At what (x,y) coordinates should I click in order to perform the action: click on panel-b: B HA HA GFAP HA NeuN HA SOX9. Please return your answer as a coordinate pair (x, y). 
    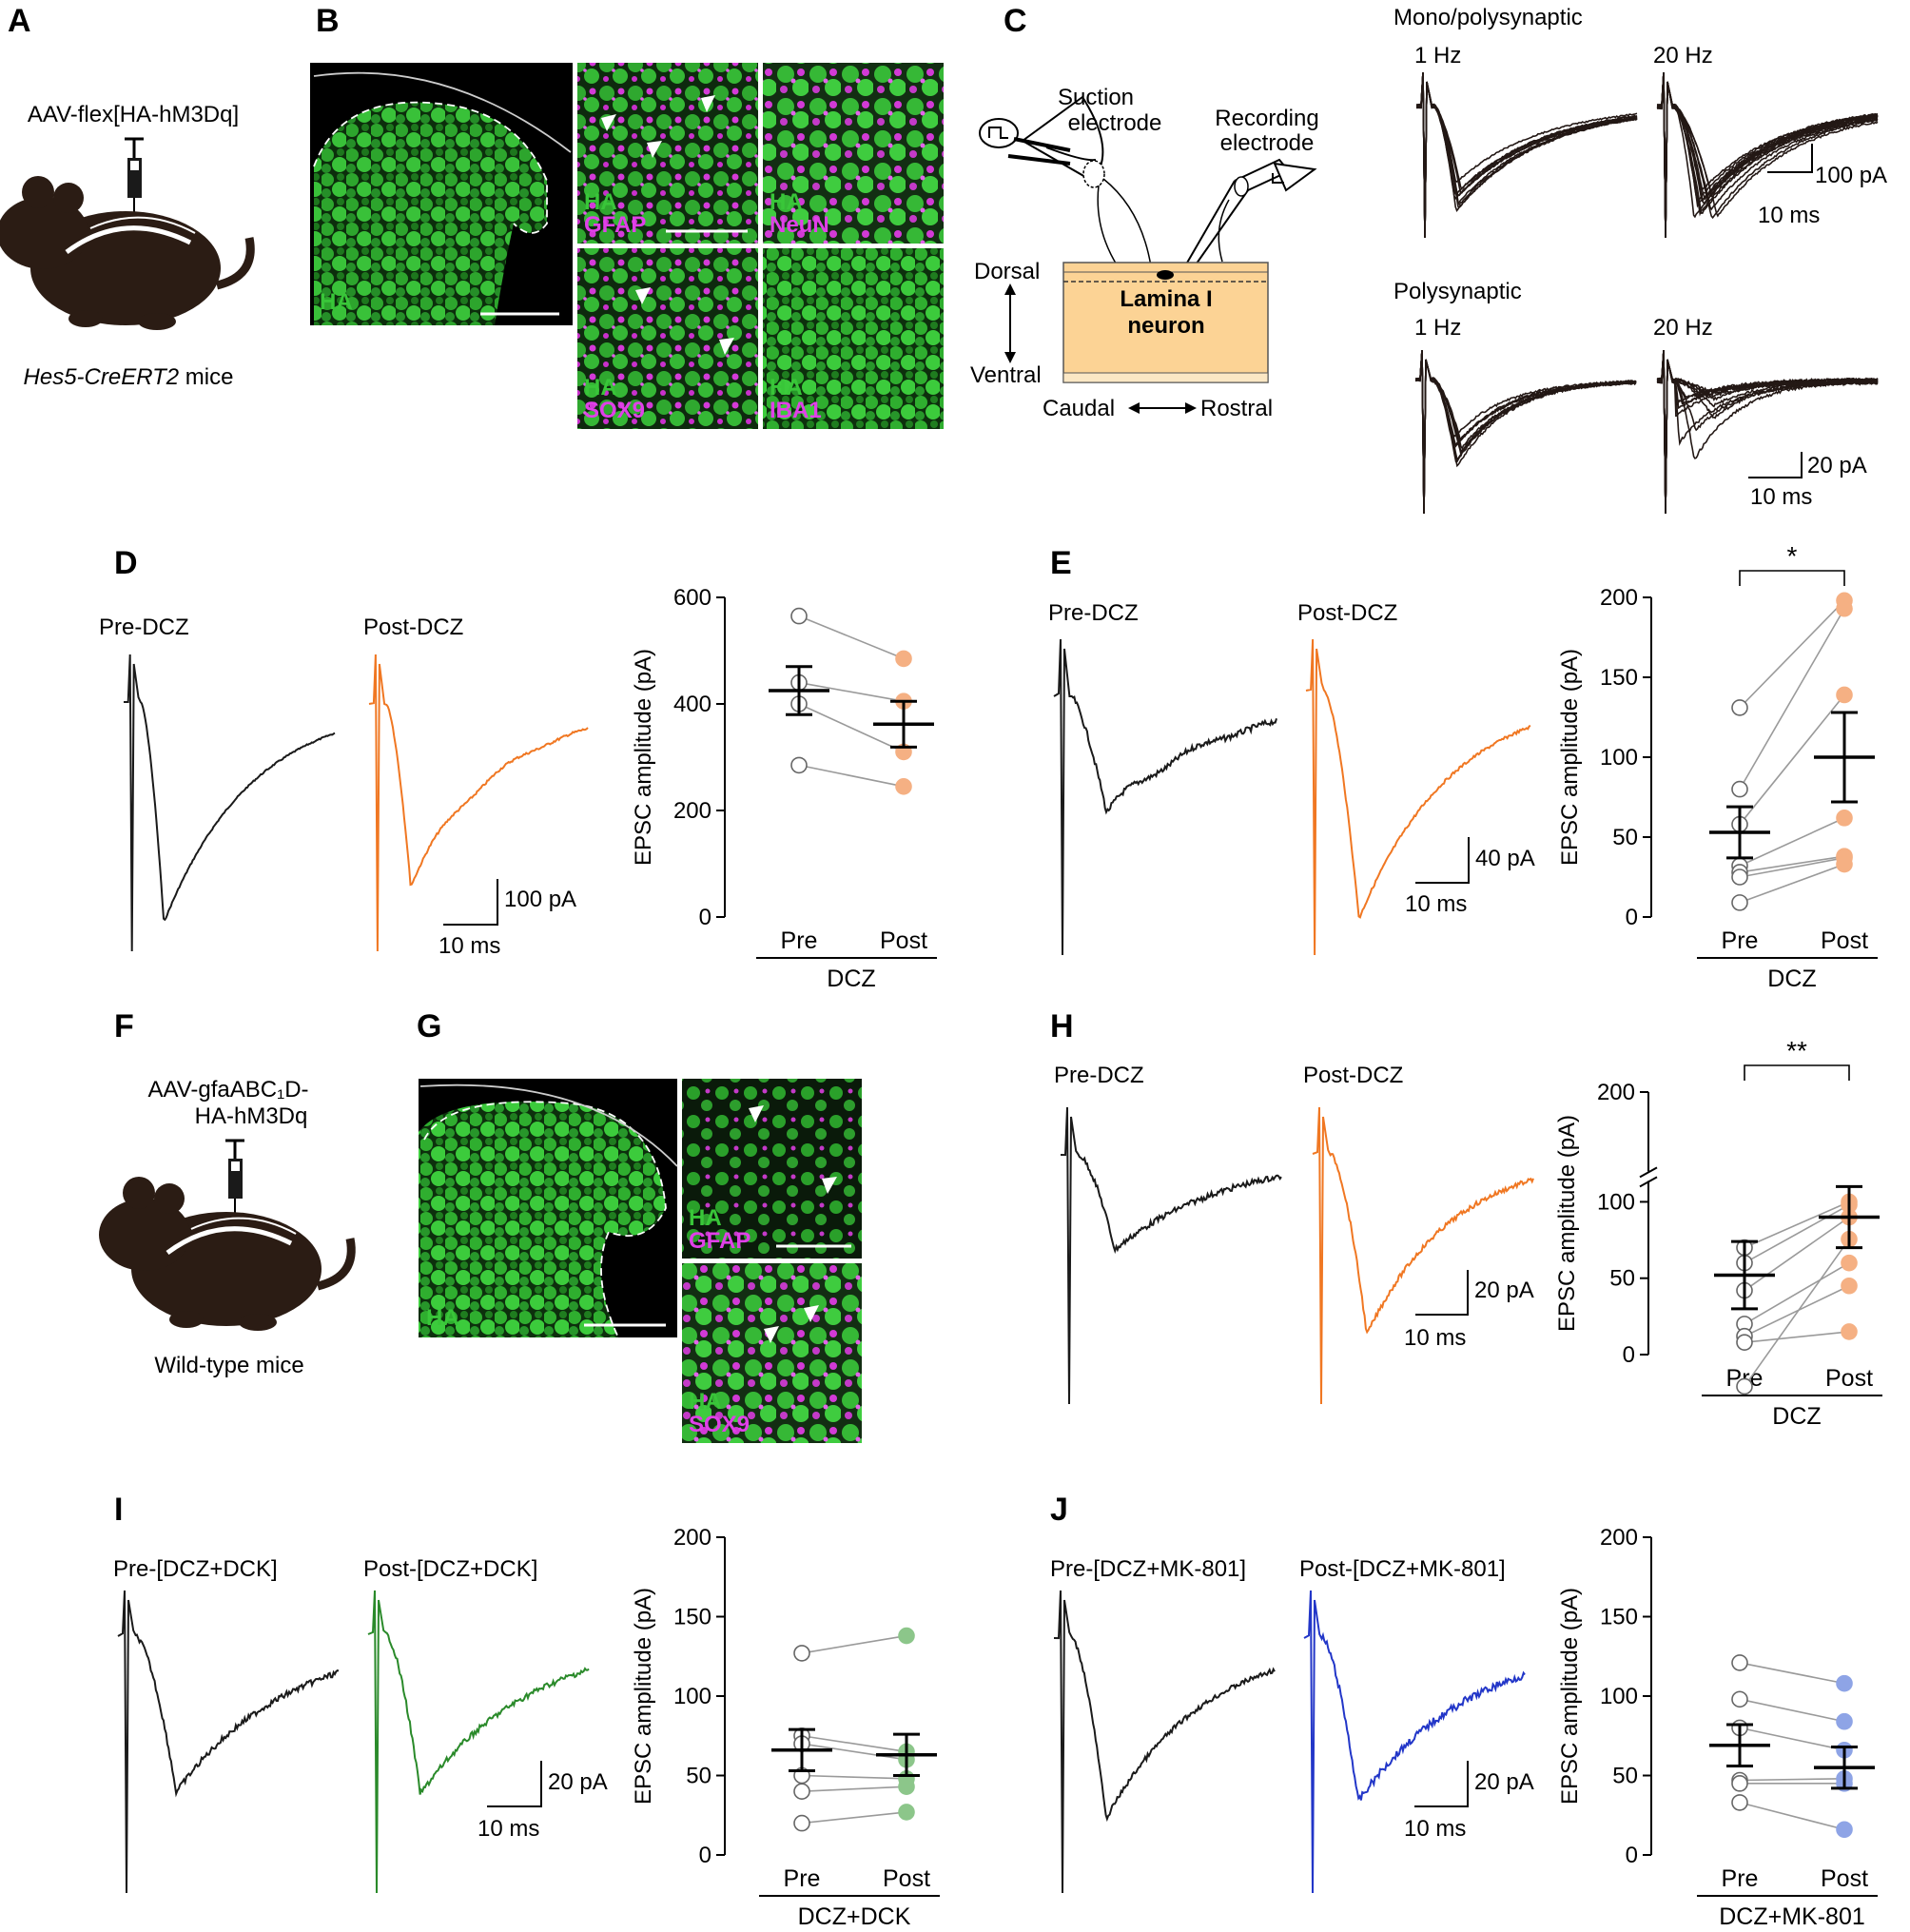
    Looking at the image, I should click on (627, 216).